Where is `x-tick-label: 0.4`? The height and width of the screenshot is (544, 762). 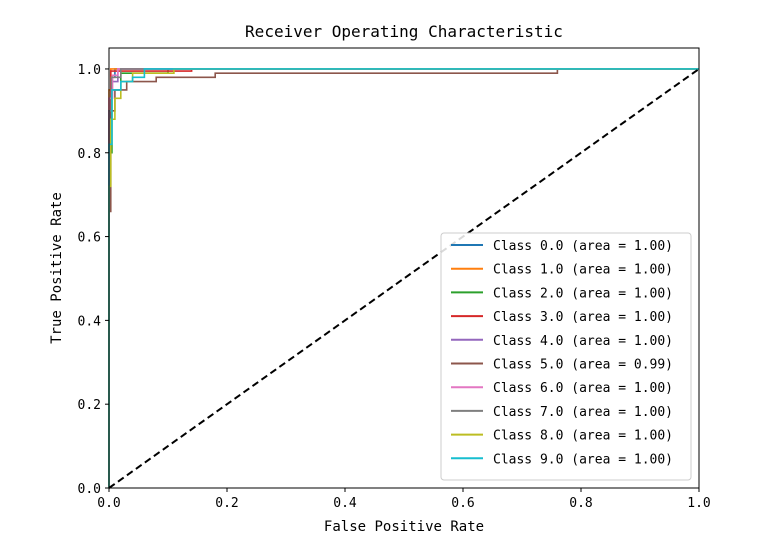 x-tick-label: 0.4 is located at coordinates (345, 503).